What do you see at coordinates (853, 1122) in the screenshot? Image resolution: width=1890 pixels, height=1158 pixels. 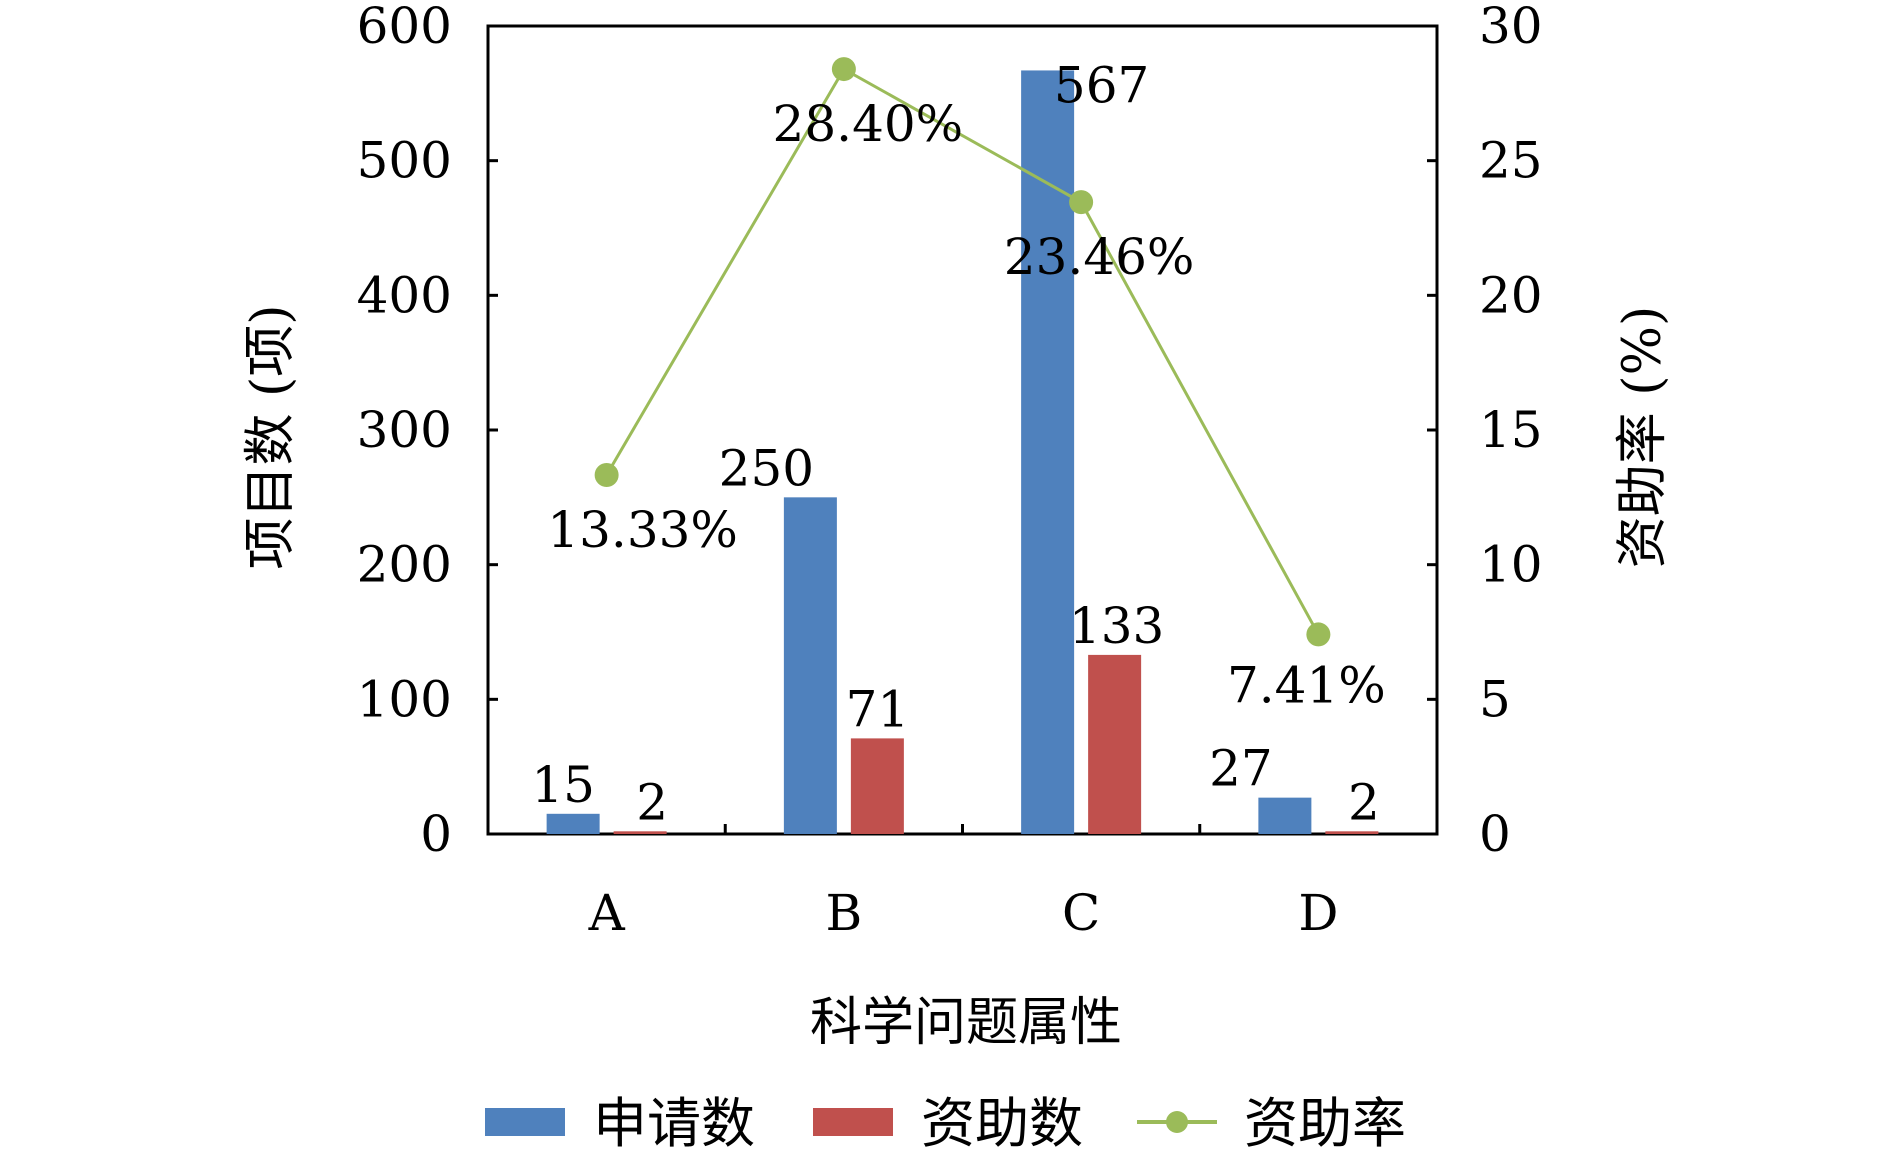 I see `legend-swatch-funded` at bounding box center [853, 1122].